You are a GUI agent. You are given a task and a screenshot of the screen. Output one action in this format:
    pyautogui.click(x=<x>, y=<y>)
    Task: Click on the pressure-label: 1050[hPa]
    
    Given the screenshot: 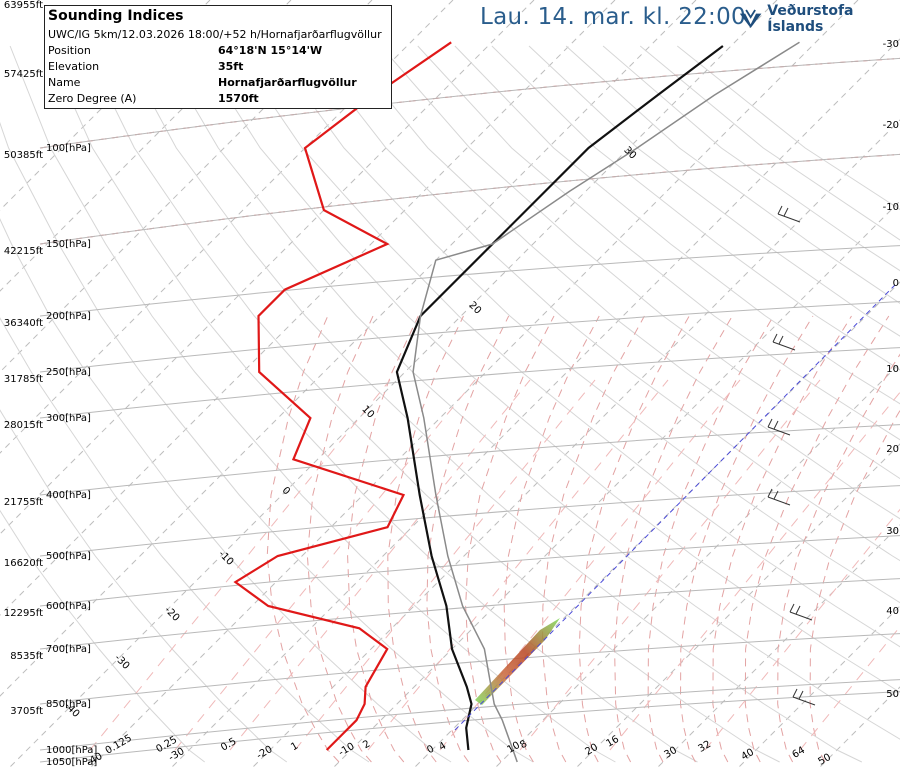 What is the action you would take?
    pyautogui.click(x=71, y=762)
    